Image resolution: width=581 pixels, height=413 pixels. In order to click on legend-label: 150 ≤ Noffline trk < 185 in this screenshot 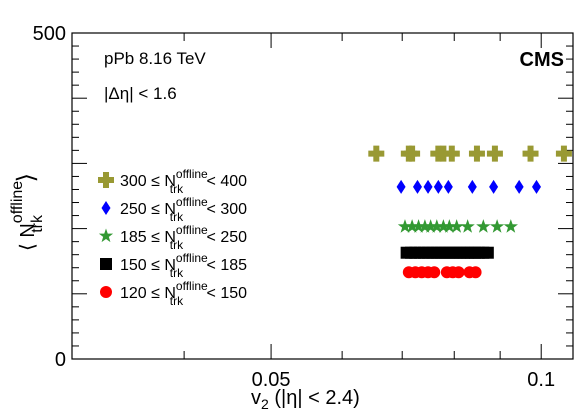, I will do `click(183, 265)`.